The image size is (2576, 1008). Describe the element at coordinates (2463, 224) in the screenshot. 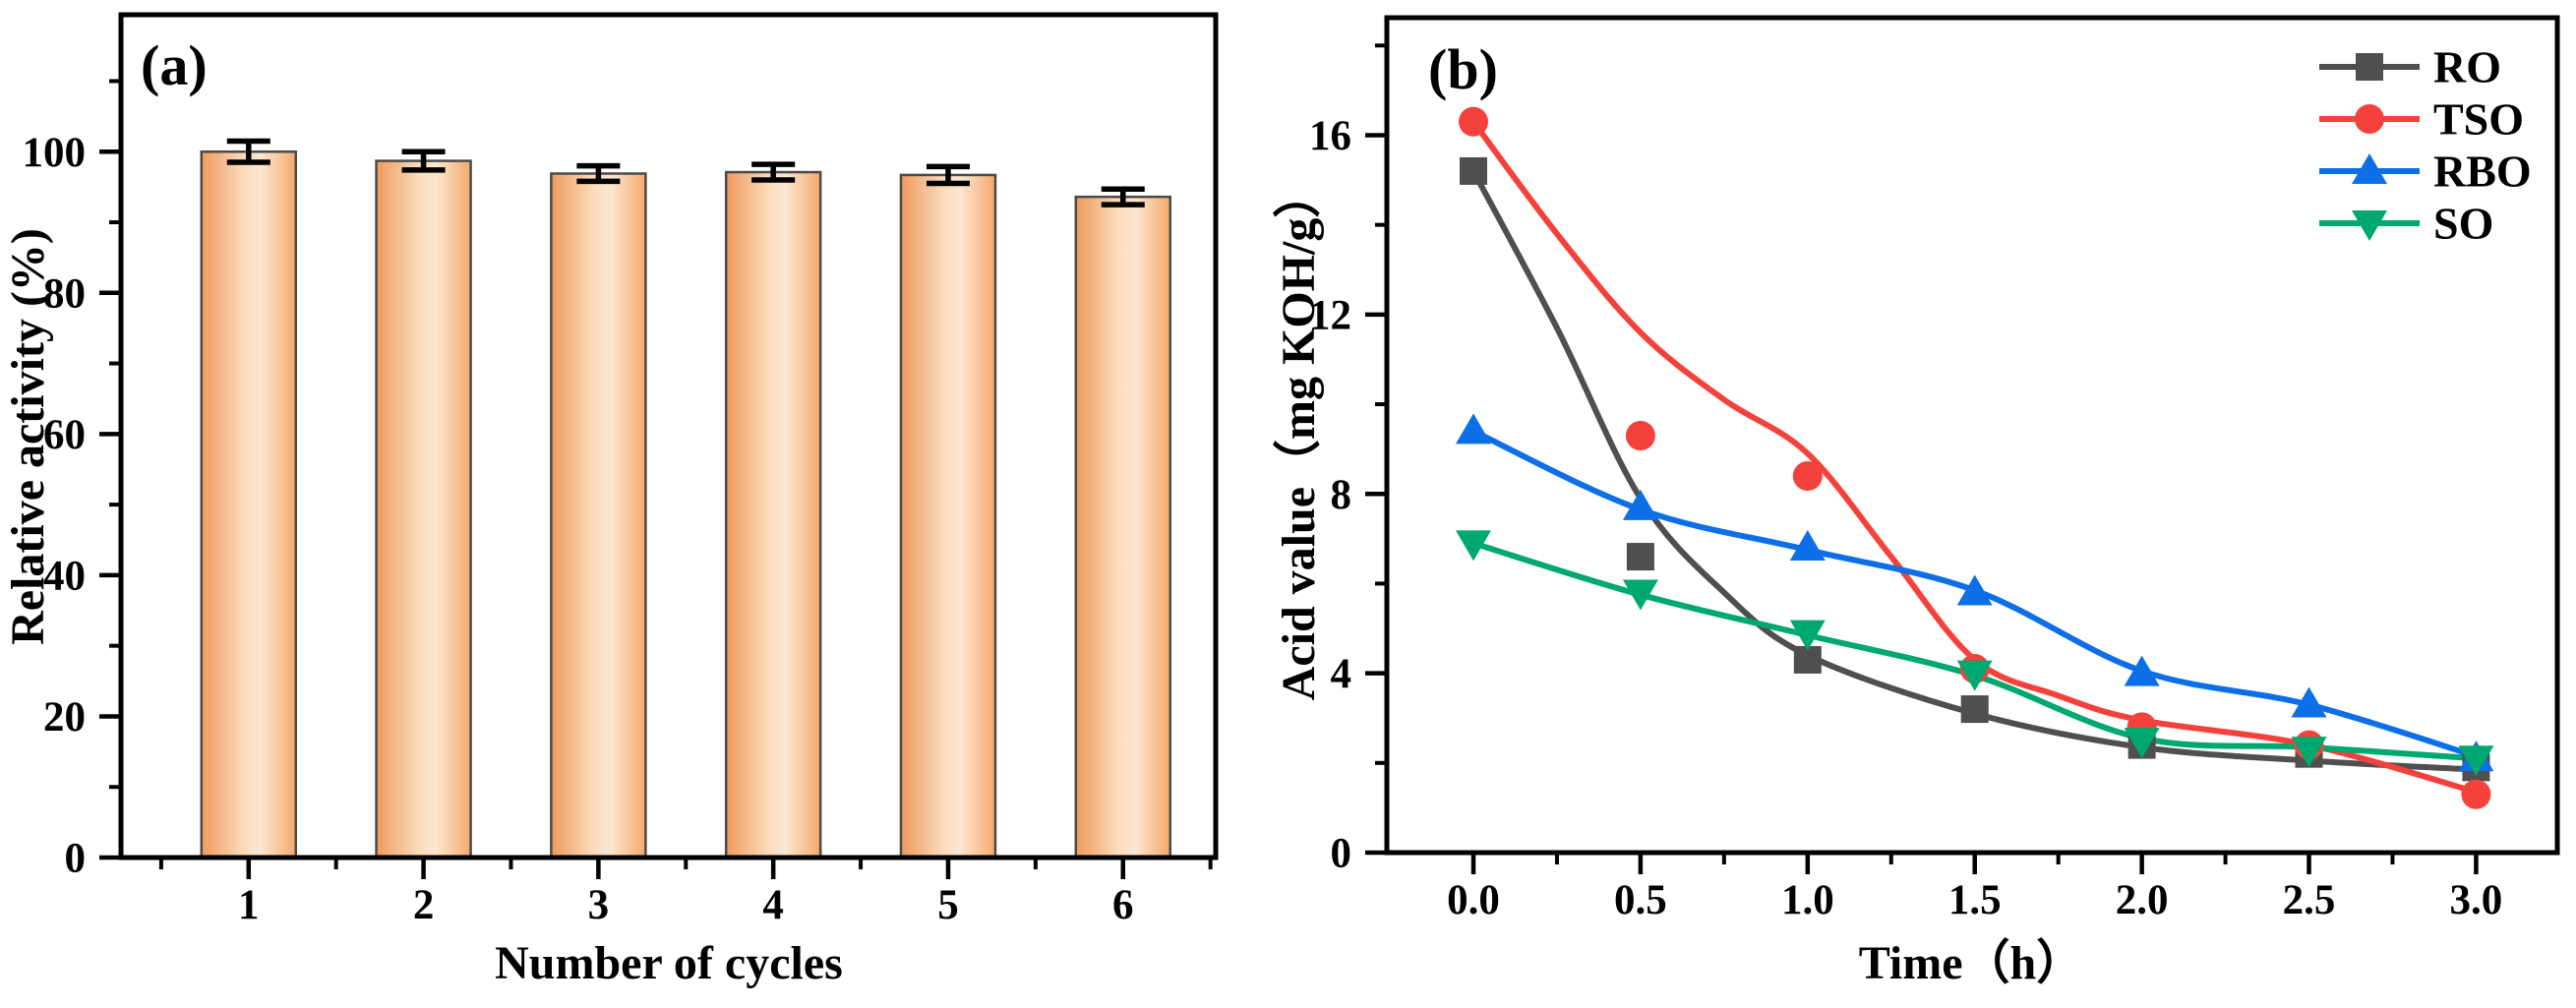

I see `legend-label-SO: SO` at that location.